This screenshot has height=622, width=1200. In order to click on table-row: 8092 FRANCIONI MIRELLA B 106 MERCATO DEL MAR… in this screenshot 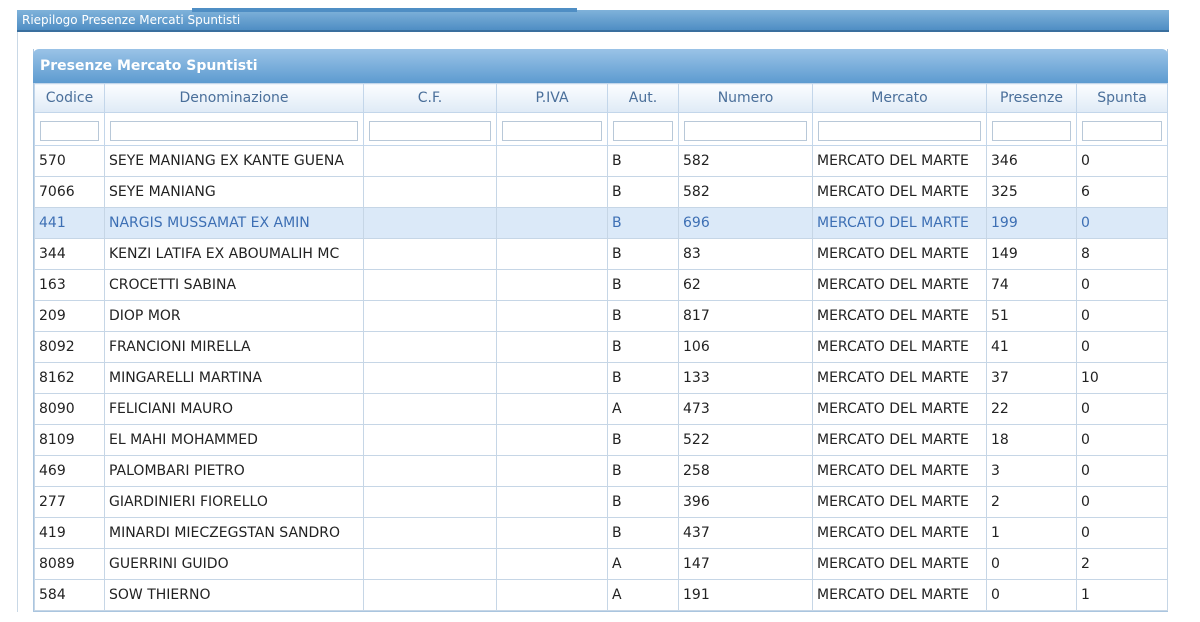, I will do `click(601, 347)`.